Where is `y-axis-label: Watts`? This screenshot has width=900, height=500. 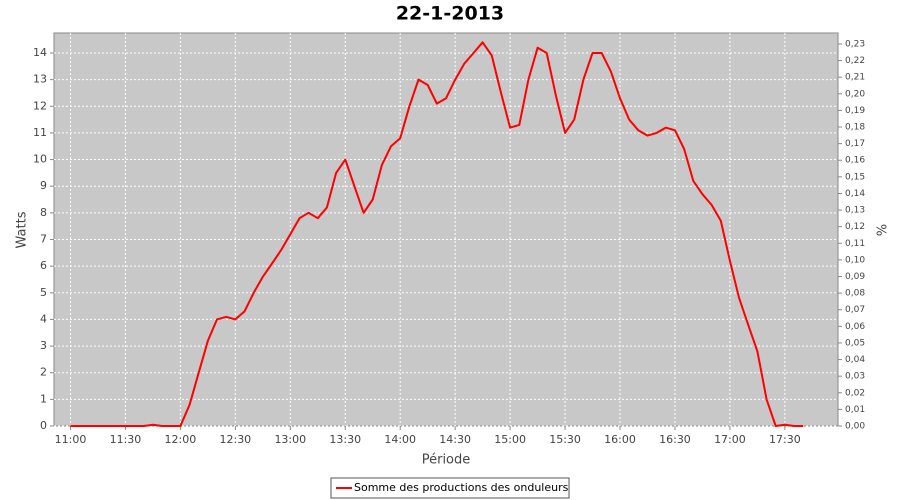 y-axis-label: Watts is located at coordinates (22, 229).